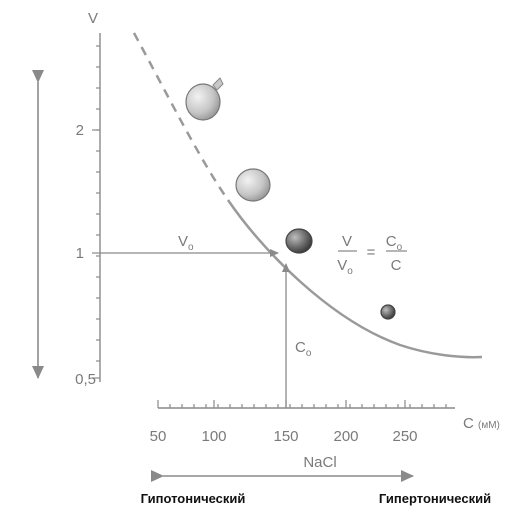 The image size is (531, 506). I want to click on x-tick-label-50: 50, so click(158, 436).